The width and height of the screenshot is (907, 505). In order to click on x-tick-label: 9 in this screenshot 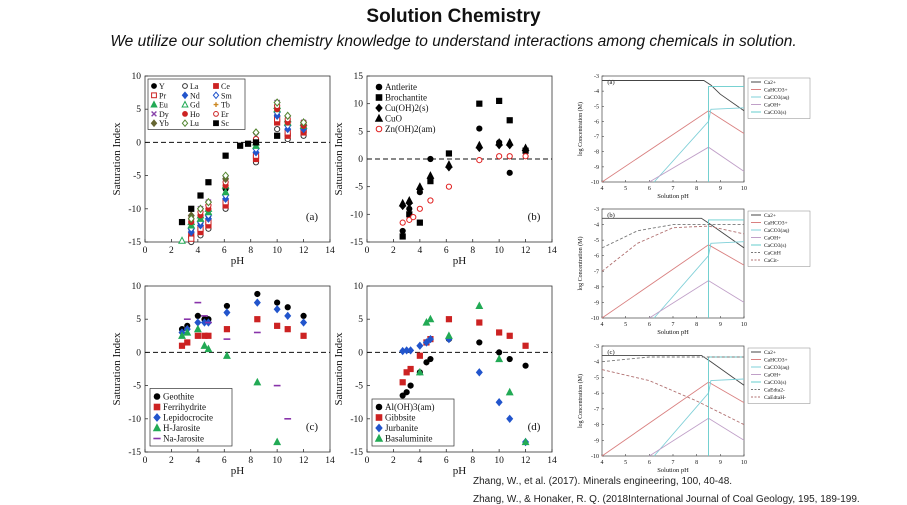, I will do `click(720, 189)`.